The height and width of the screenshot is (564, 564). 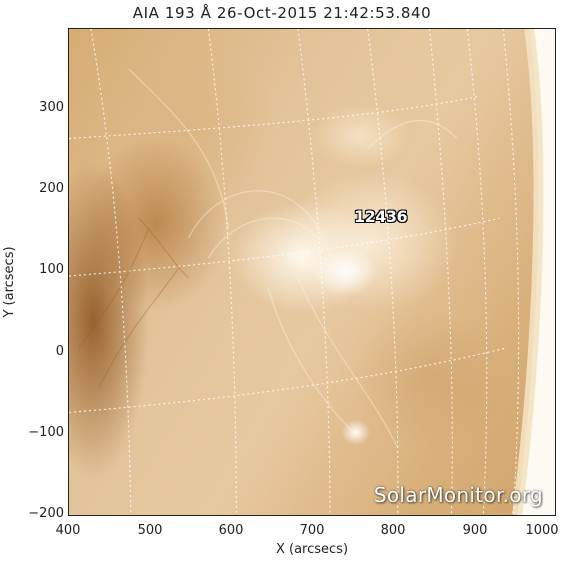 What do you see at coordinates (150, 530) in the screenshot?
I see `x-tick-label: 500` at bounding box center [150, 530].